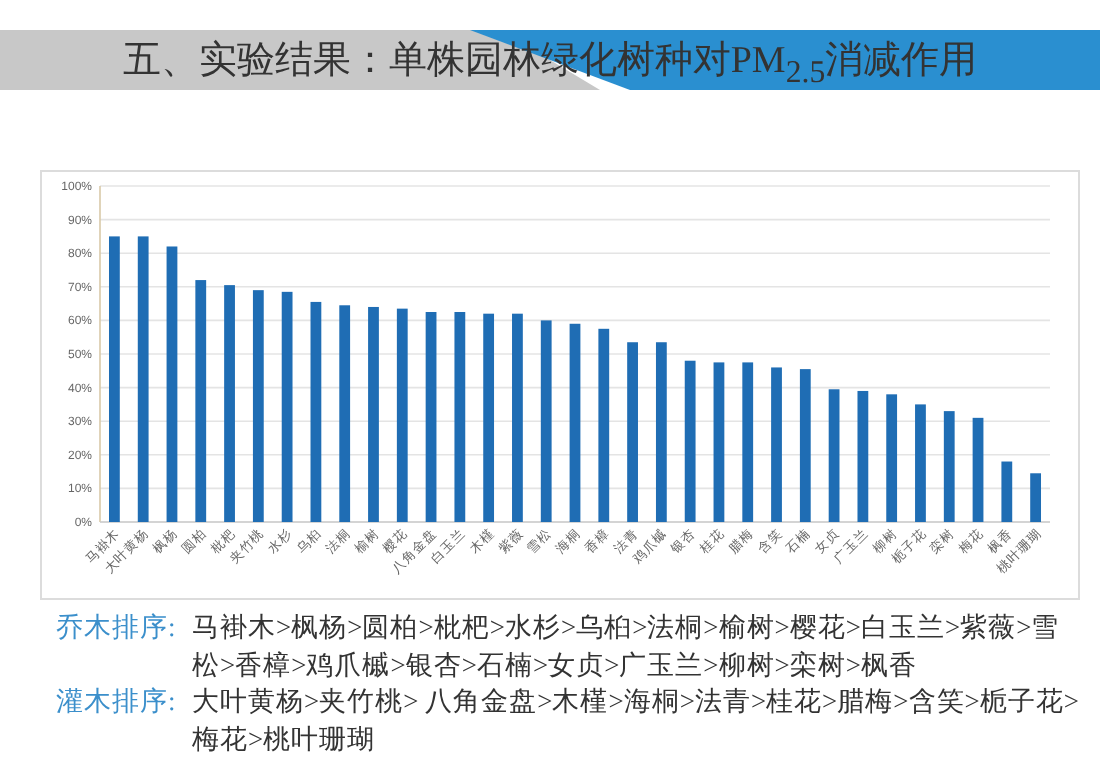  Describe the element at coordinates (627, 646) in the screenshot. I see `text: 马褂木>枫杨>圆柏>枇杷>水杉>乌桕>法桐>榆树>樱花>白玉兰>紫薇>雪松>香樟>鸡爪槭>银杏>石楠>女贞>广玉兰>柳树>栾树>枫香` at that location.